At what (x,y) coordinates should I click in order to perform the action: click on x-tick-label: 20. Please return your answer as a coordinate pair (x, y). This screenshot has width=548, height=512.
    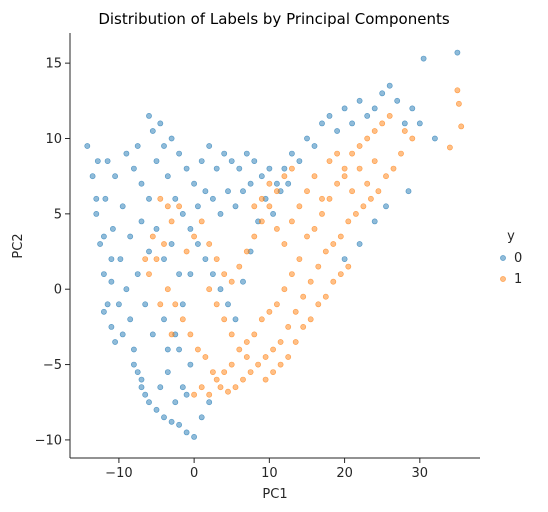
    Looking at the image, I should click on (344, 473).